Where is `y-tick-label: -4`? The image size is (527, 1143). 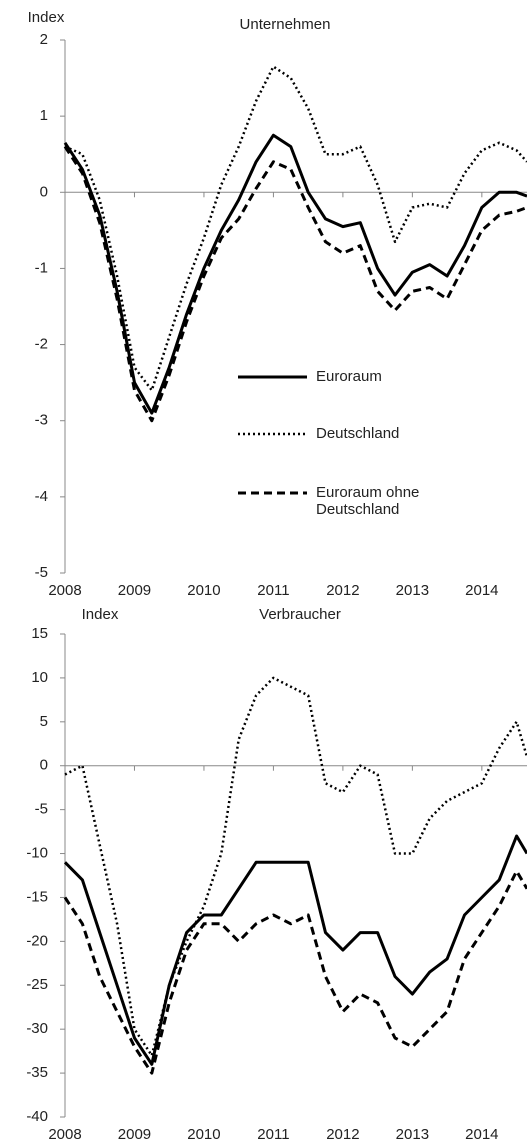 y-tick-label: -4 is located at coordinates (41, 496).